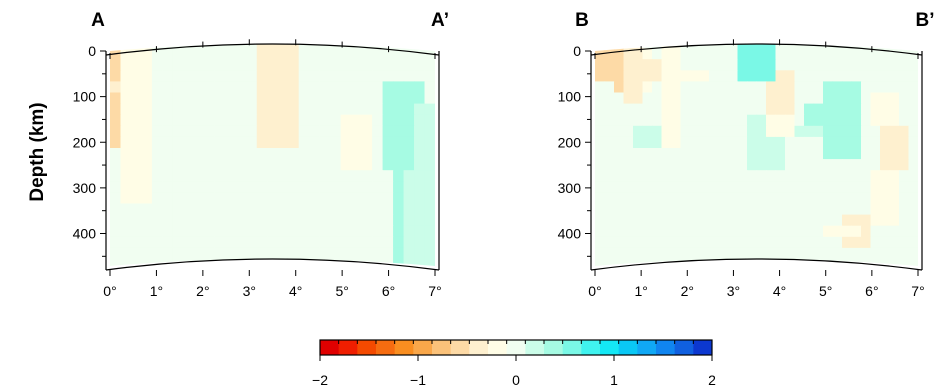  What do you see at coordinates (320, 379) in the screenshot?
I see `colorbar-tick-label: −2` at bounding box center [320, 379].